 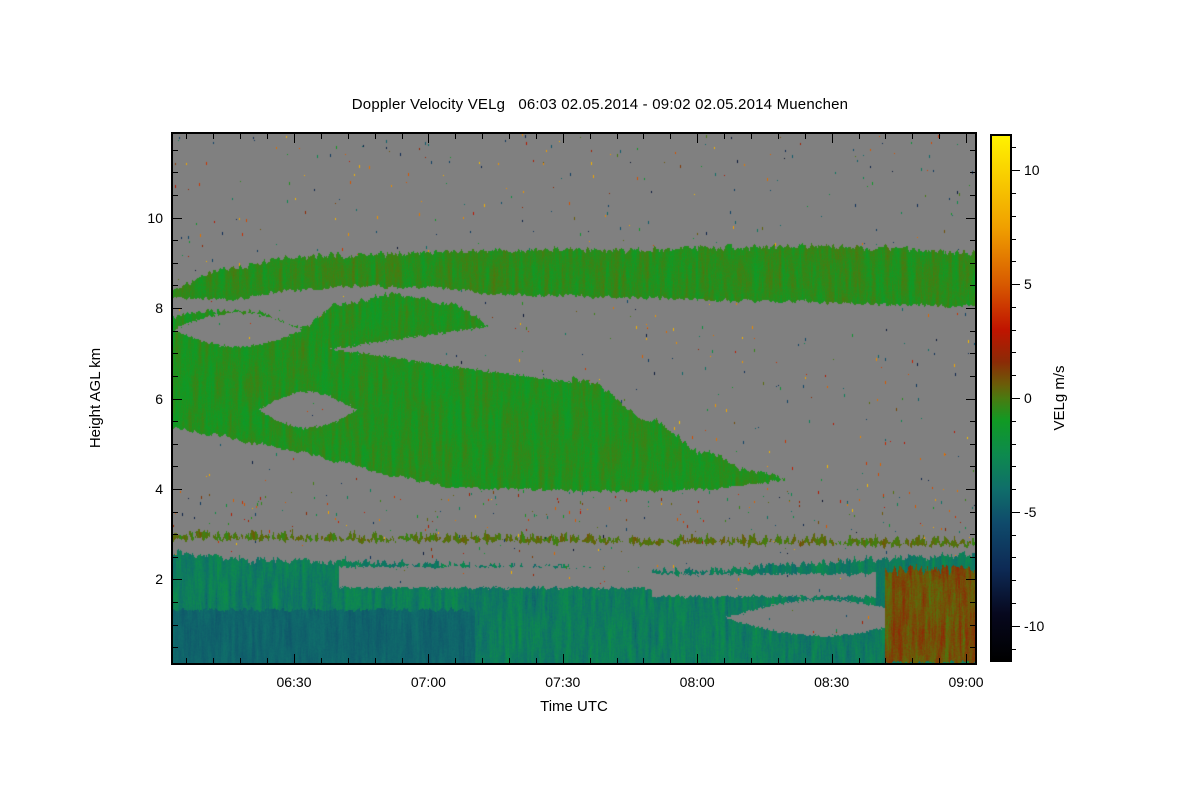 I want to click on colorbar-tick-label: 10, so click(x=1032, y=170).